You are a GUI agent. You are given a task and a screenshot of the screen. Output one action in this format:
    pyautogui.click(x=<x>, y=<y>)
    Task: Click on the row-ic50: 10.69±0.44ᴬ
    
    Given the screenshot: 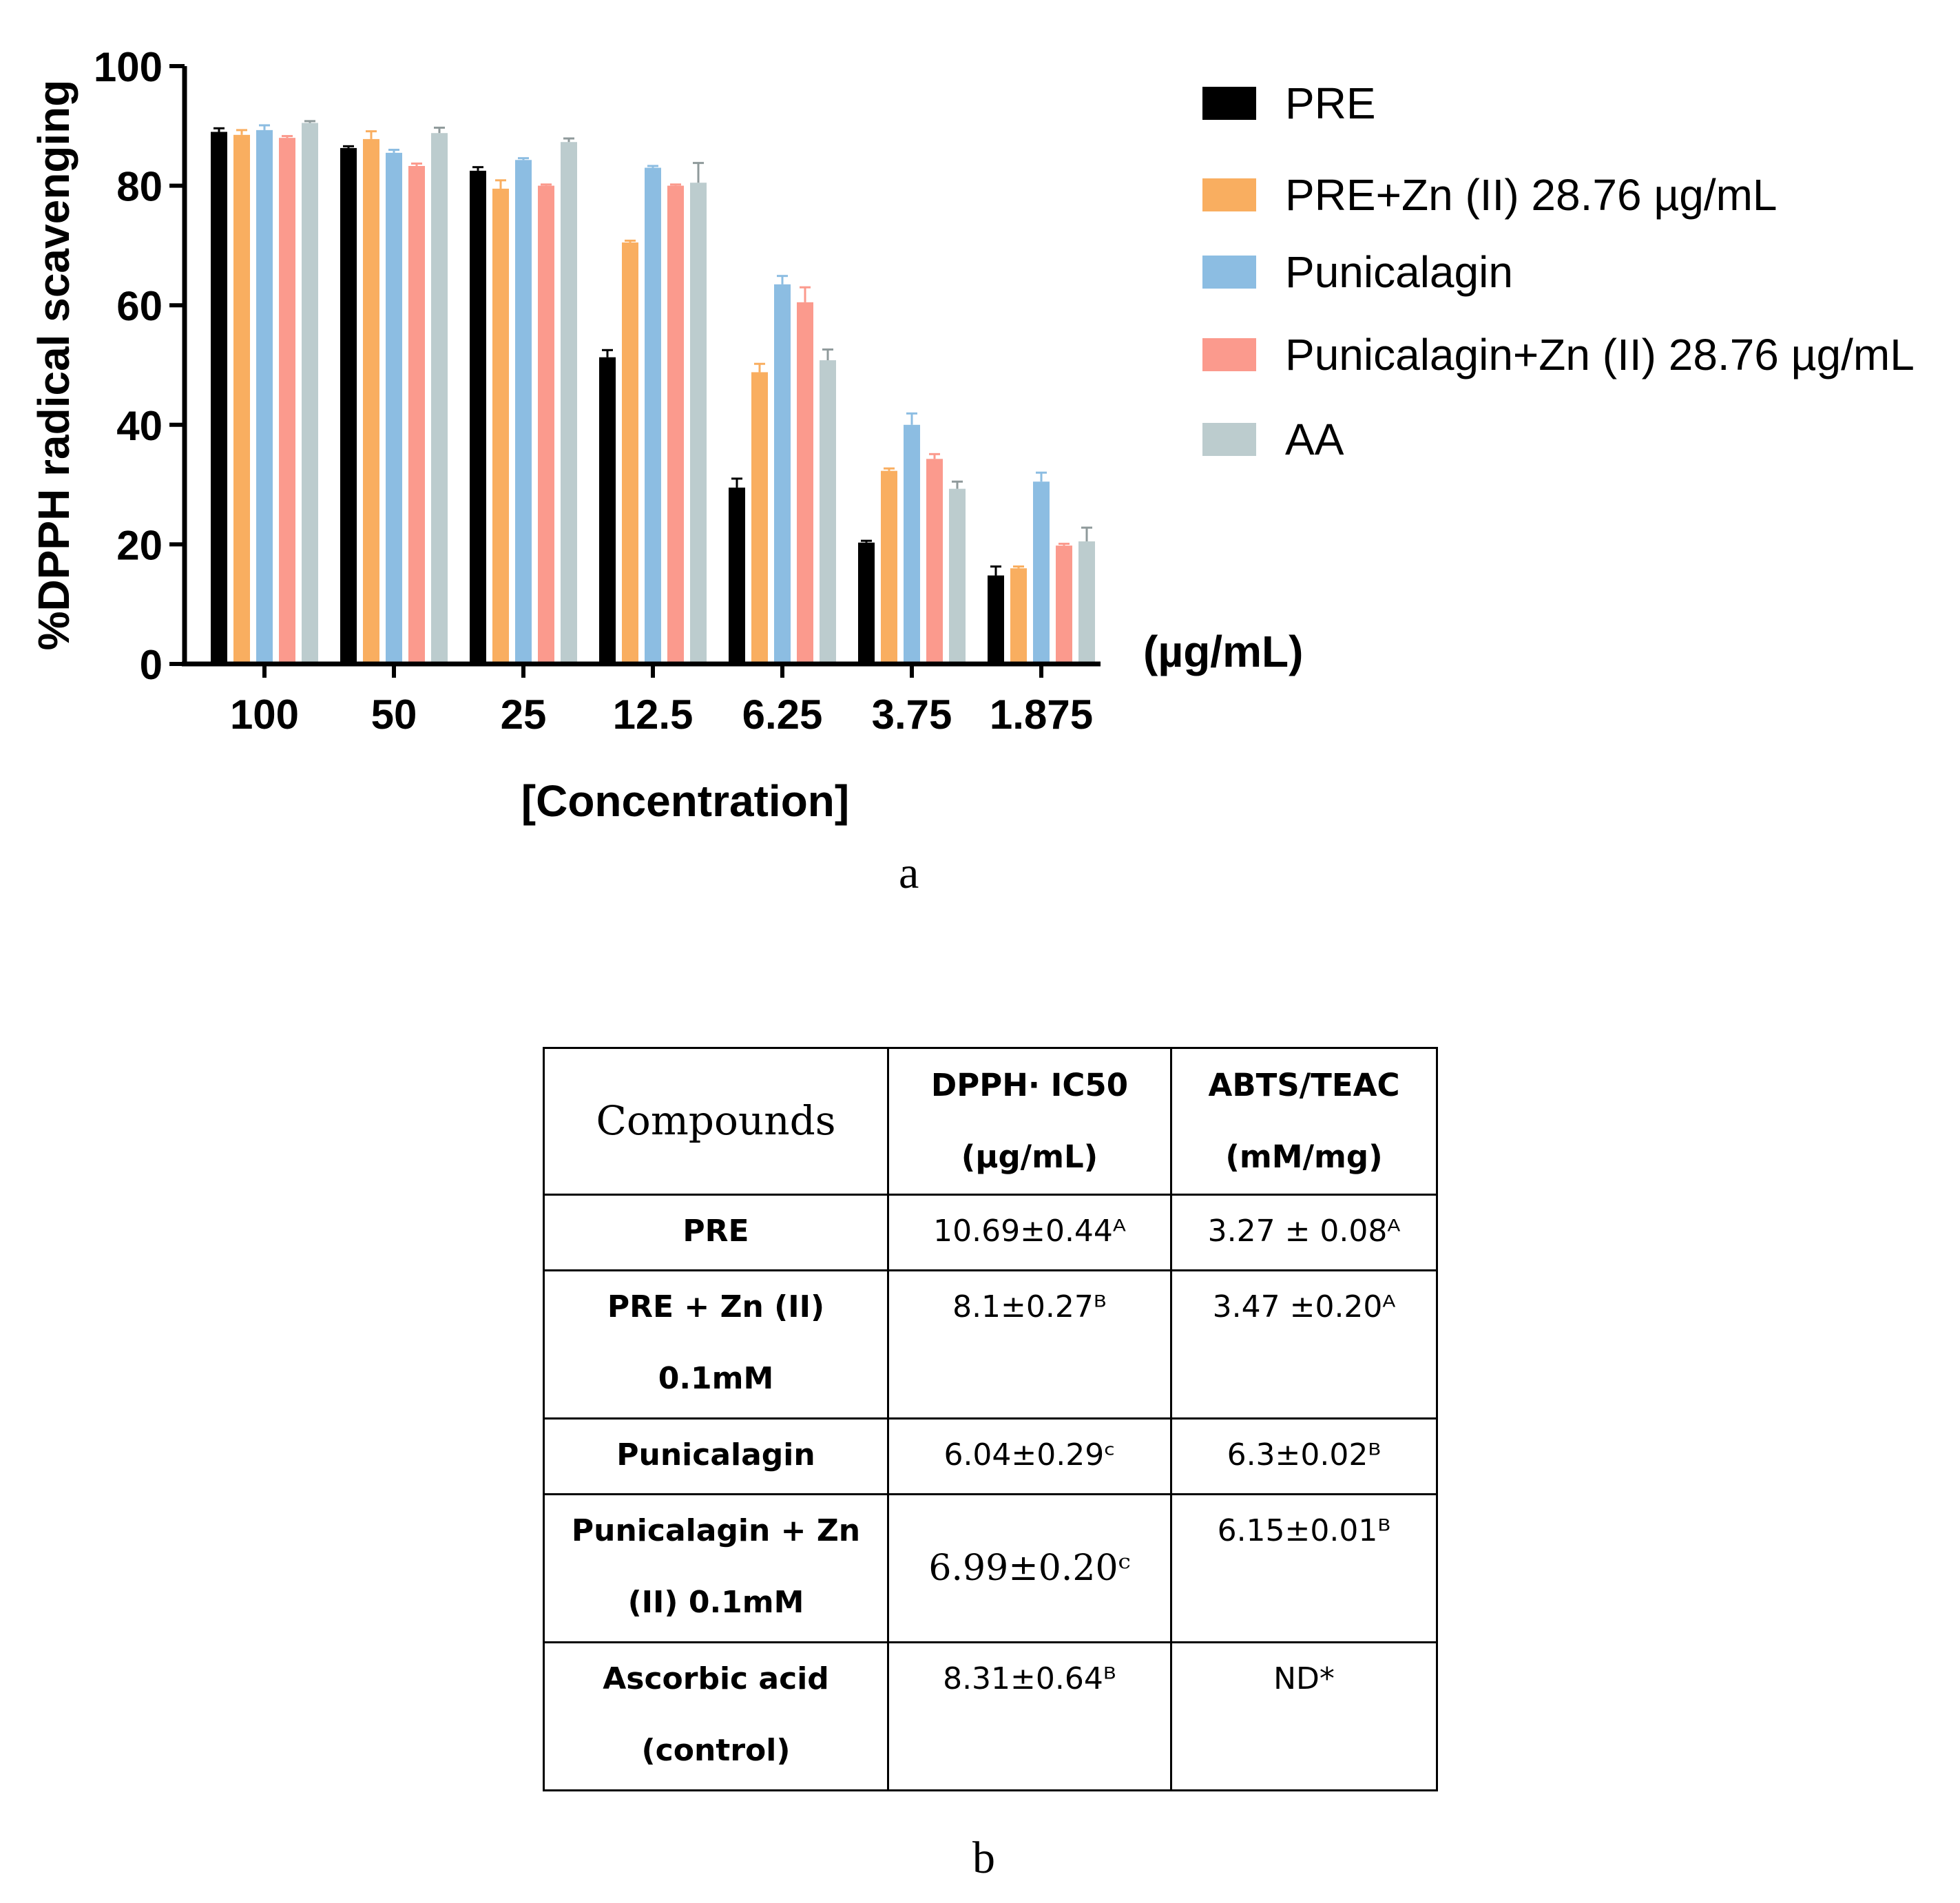 What is the action you would take?
    pyautogui.click(x=1029, y=1232)
    